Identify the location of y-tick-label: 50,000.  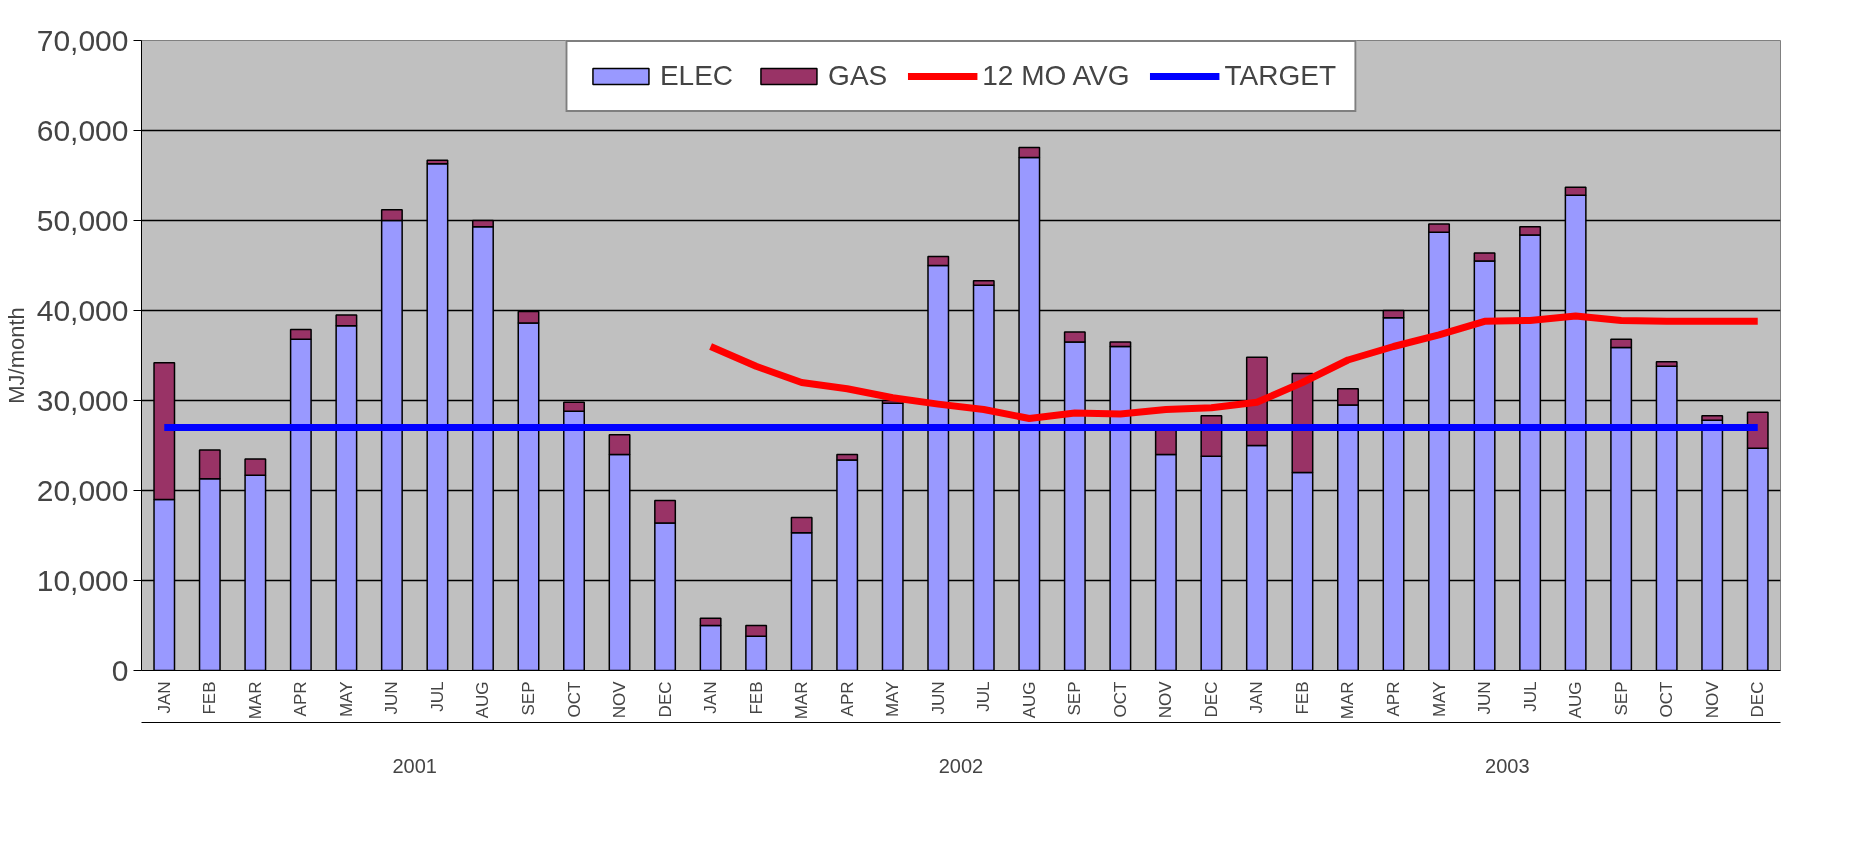
(82, 220).